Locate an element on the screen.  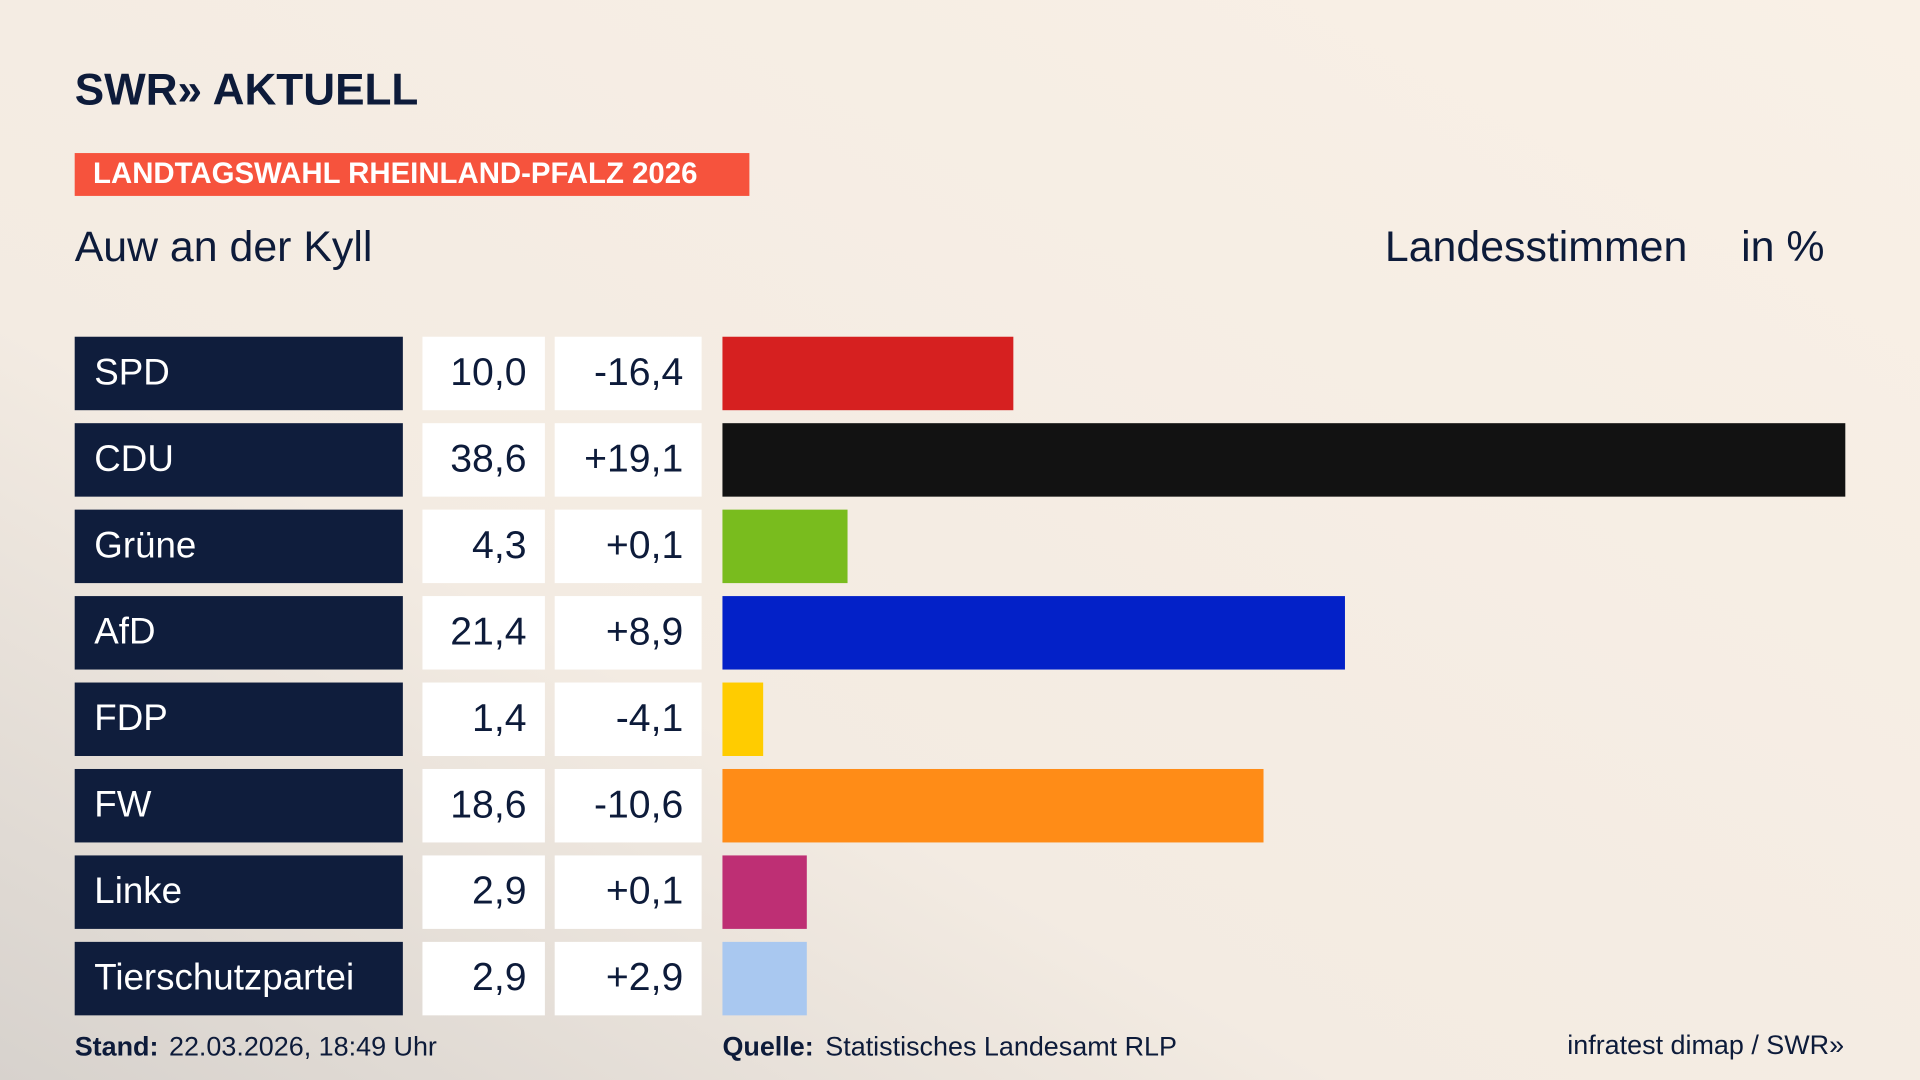
change-label: +8,9 is located at coordinates (644, 631).